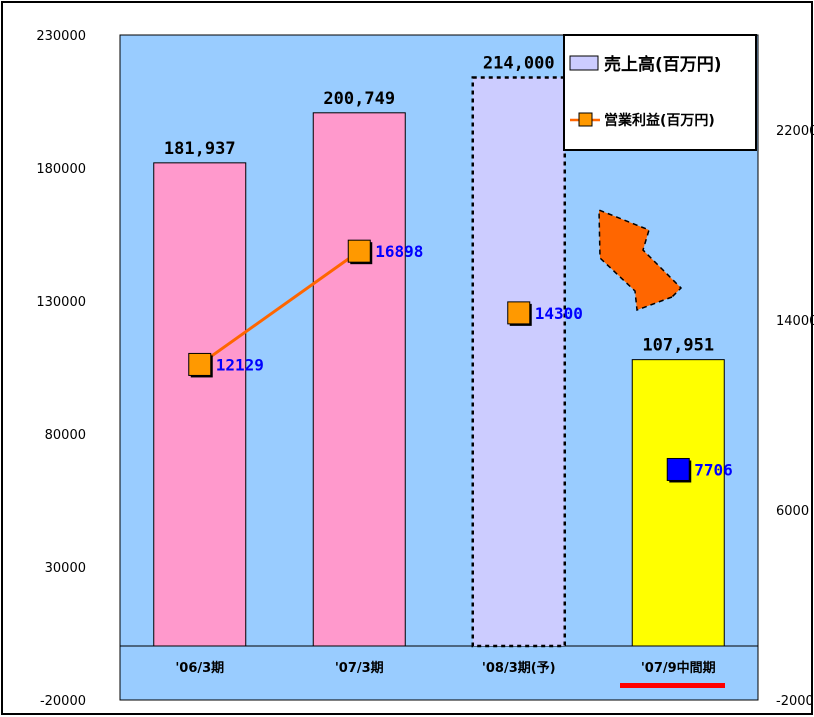  What do you see at coordinates (585, 119) in the screenshot?
I see `legend-marker-profit` at bounding box center [585, 119].